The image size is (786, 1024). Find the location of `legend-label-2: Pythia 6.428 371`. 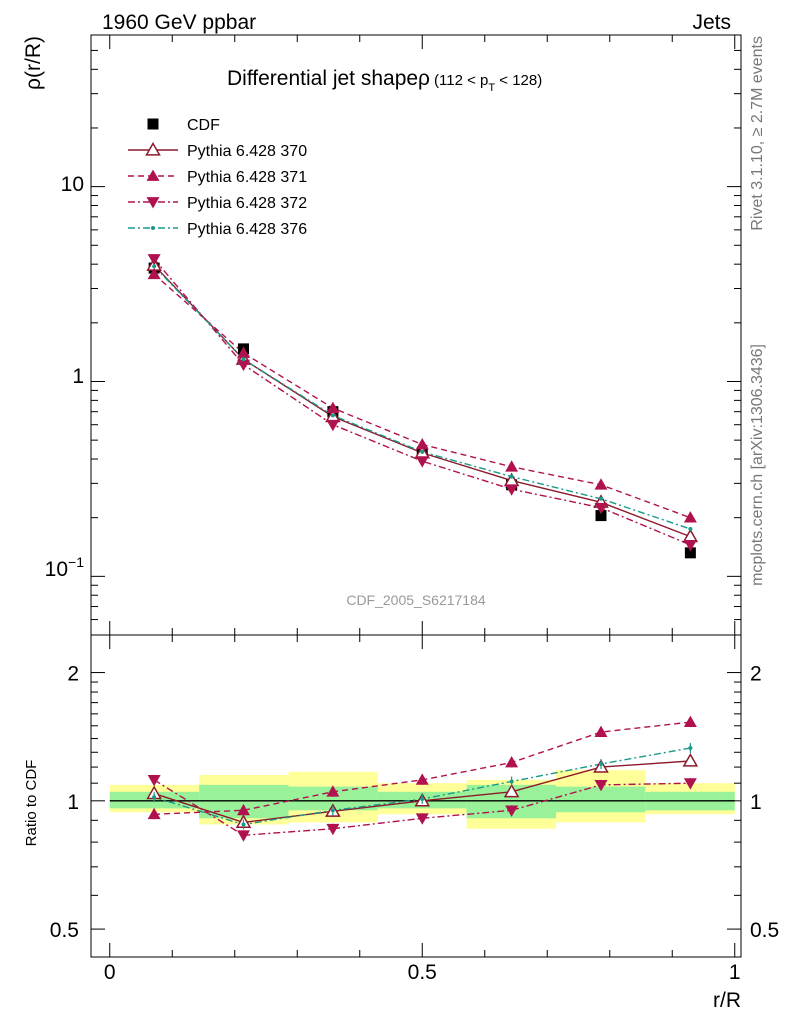

legend-label-2: Pythia 6.428 371 is located at coordinates (247, 177).